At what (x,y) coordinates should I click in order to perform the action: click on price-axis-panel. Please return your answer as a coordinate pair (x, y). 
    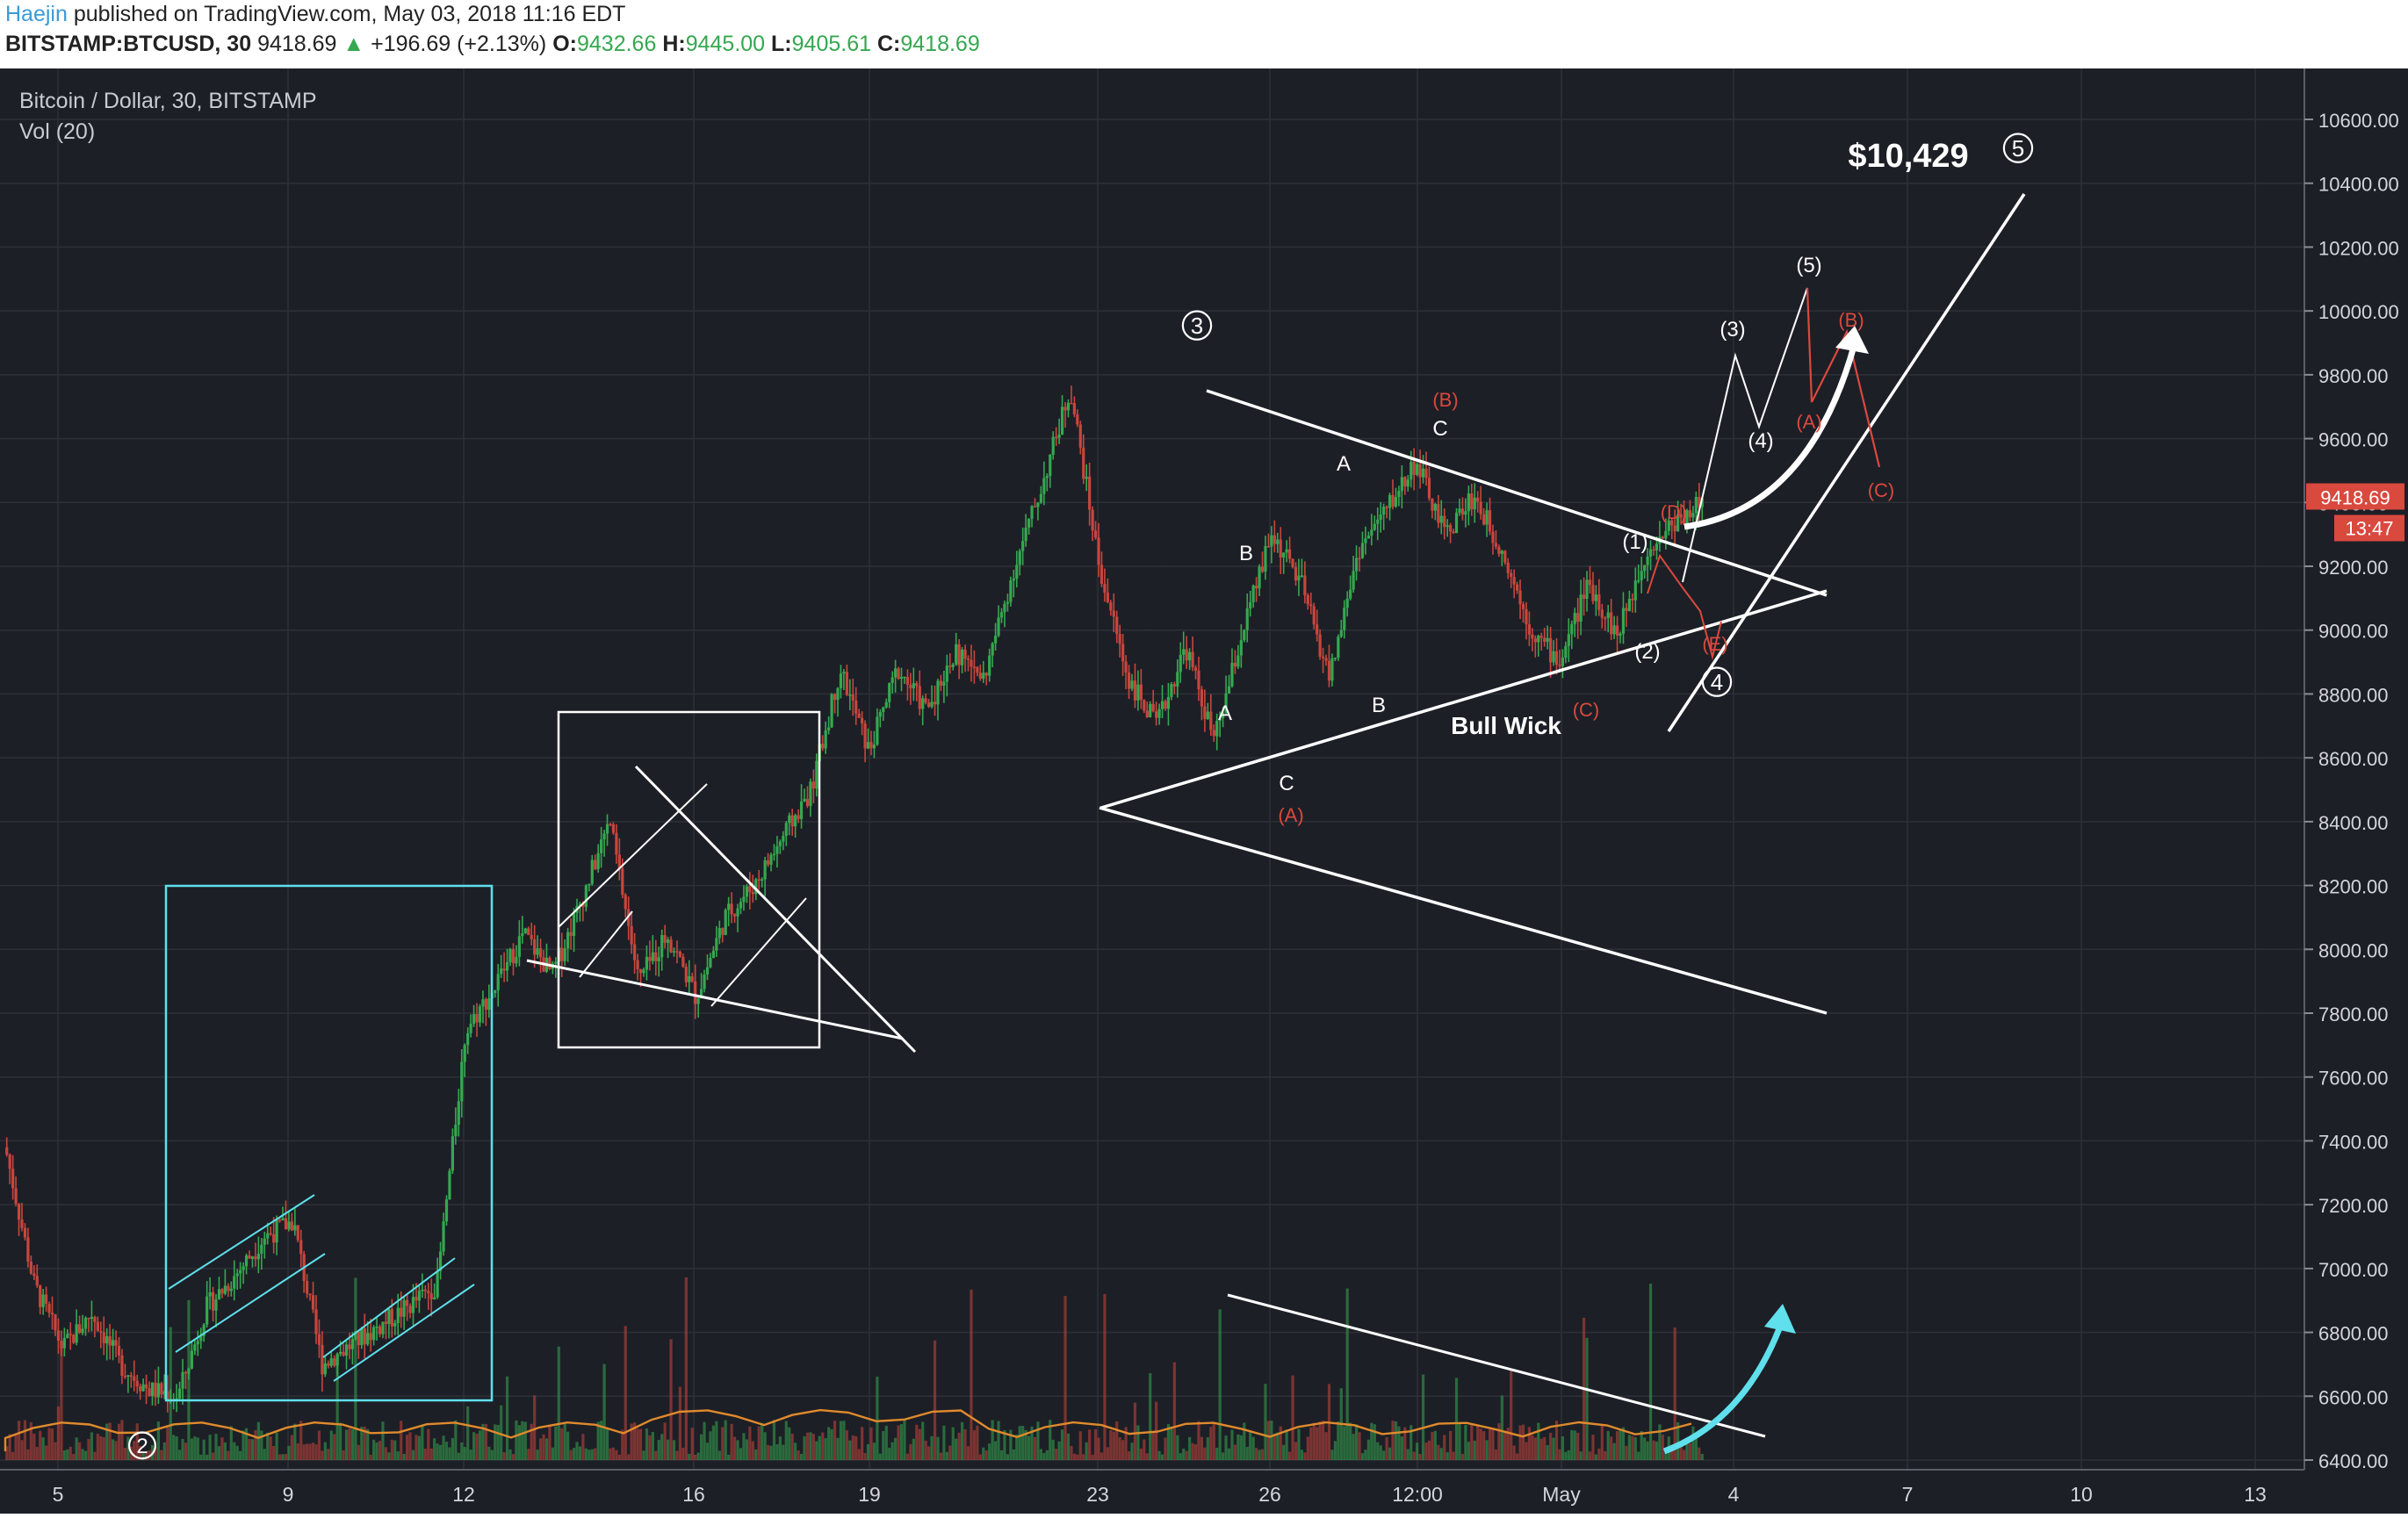
    Looking at the image, I should click on (2356, 791).